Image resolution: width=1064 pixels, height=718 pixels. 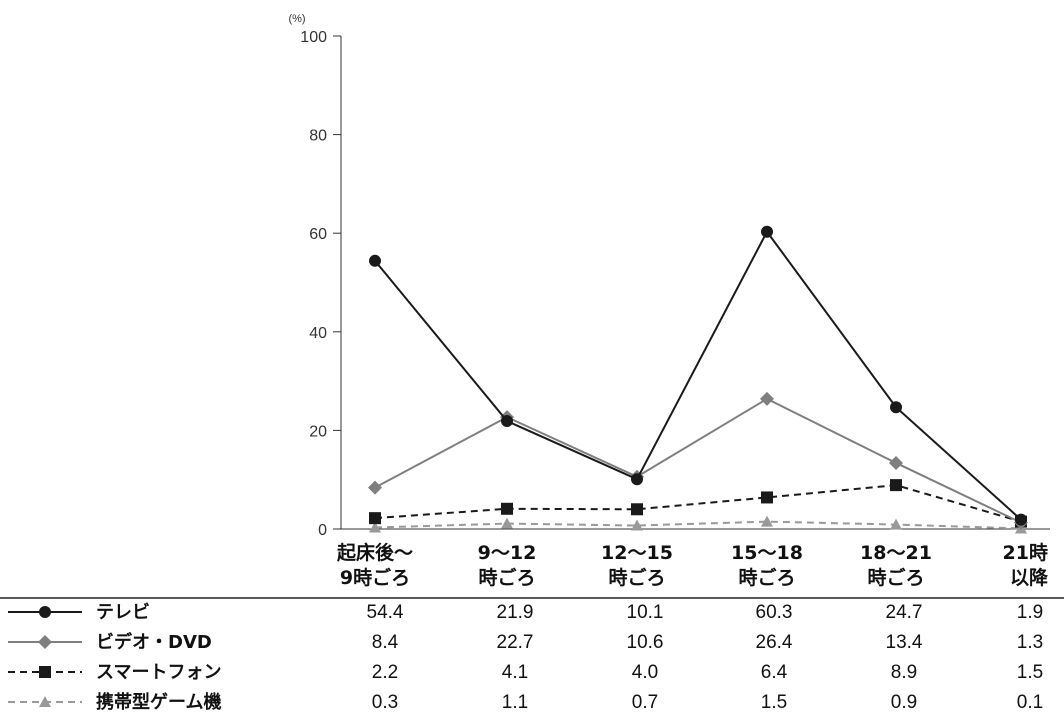 I want to click on y-tick-label: 80, so click(x=318, y=136).